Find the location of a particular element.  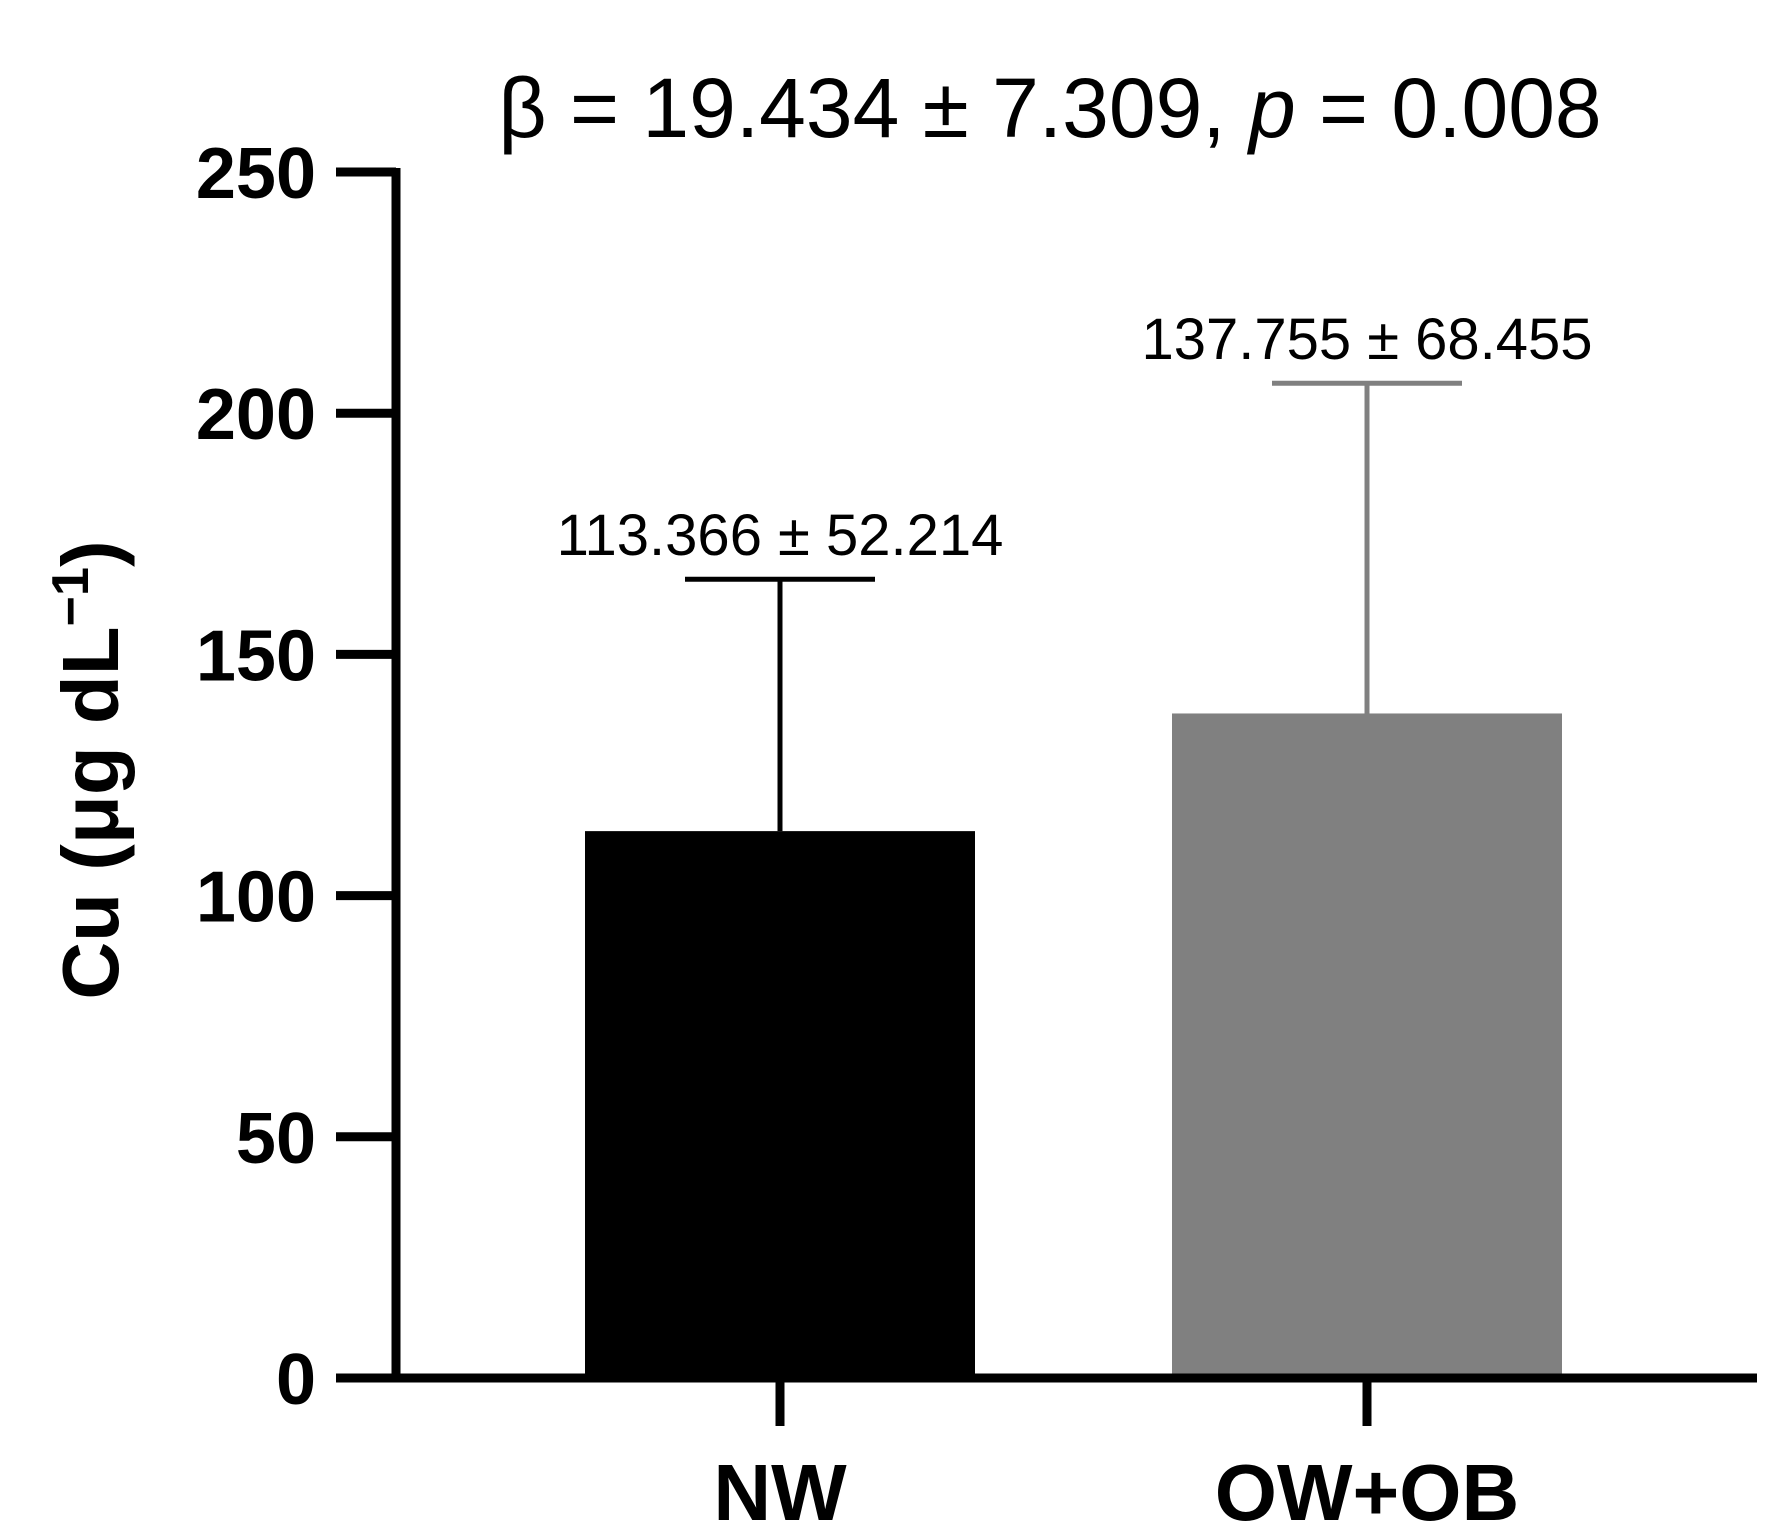

y-tick-label-150: 150 is located at coordinates (256, 656).